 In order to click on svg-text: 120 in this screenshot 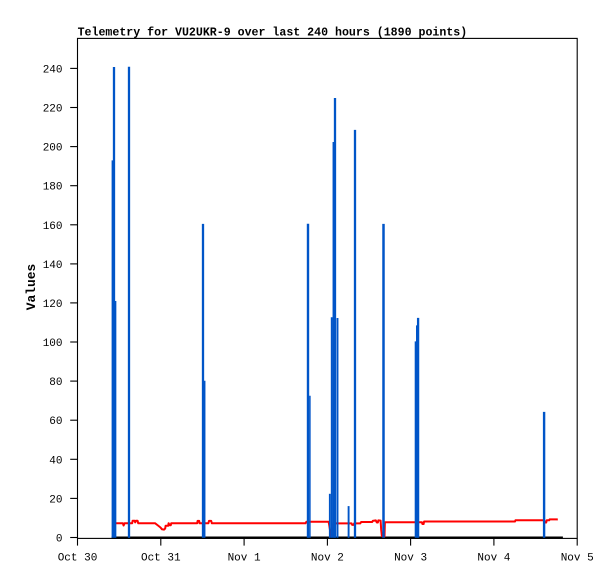, I will do `click(53, 305)`.